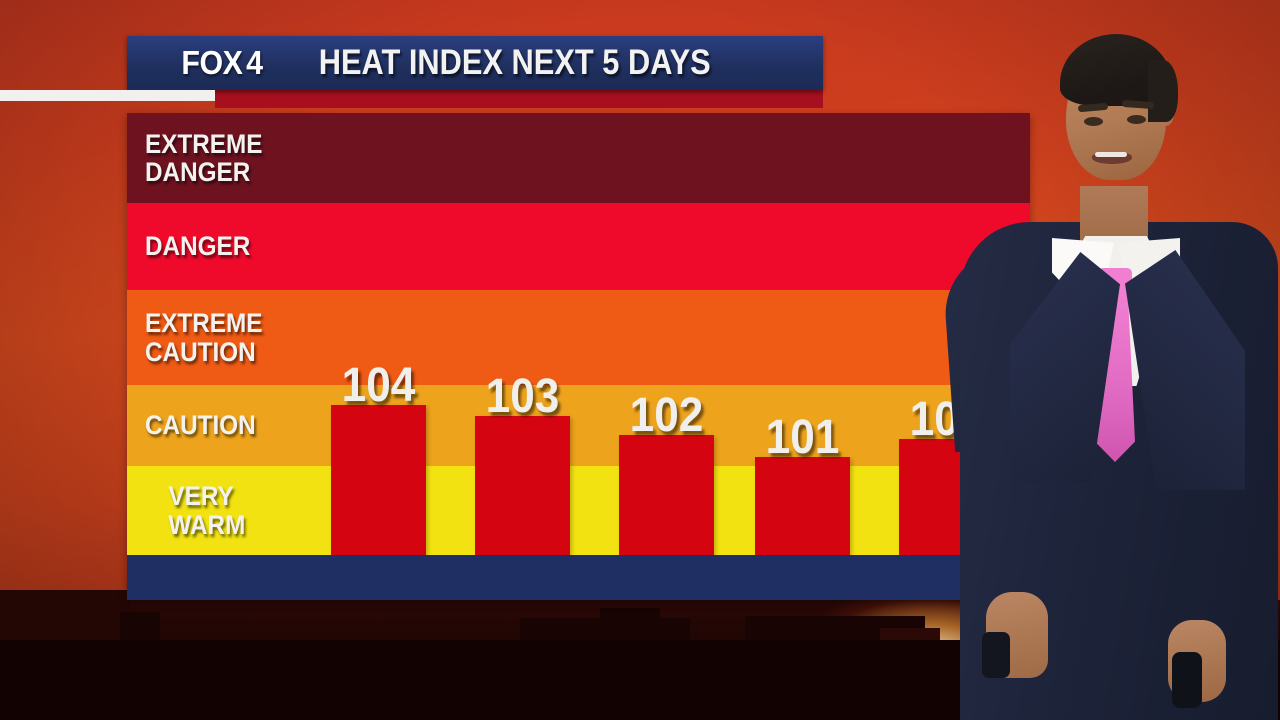 The image size is (1280, 720). Describe the element at coordinates (212, 62) in the screenshot. I see `fox-logo-text: FOX` at that location.